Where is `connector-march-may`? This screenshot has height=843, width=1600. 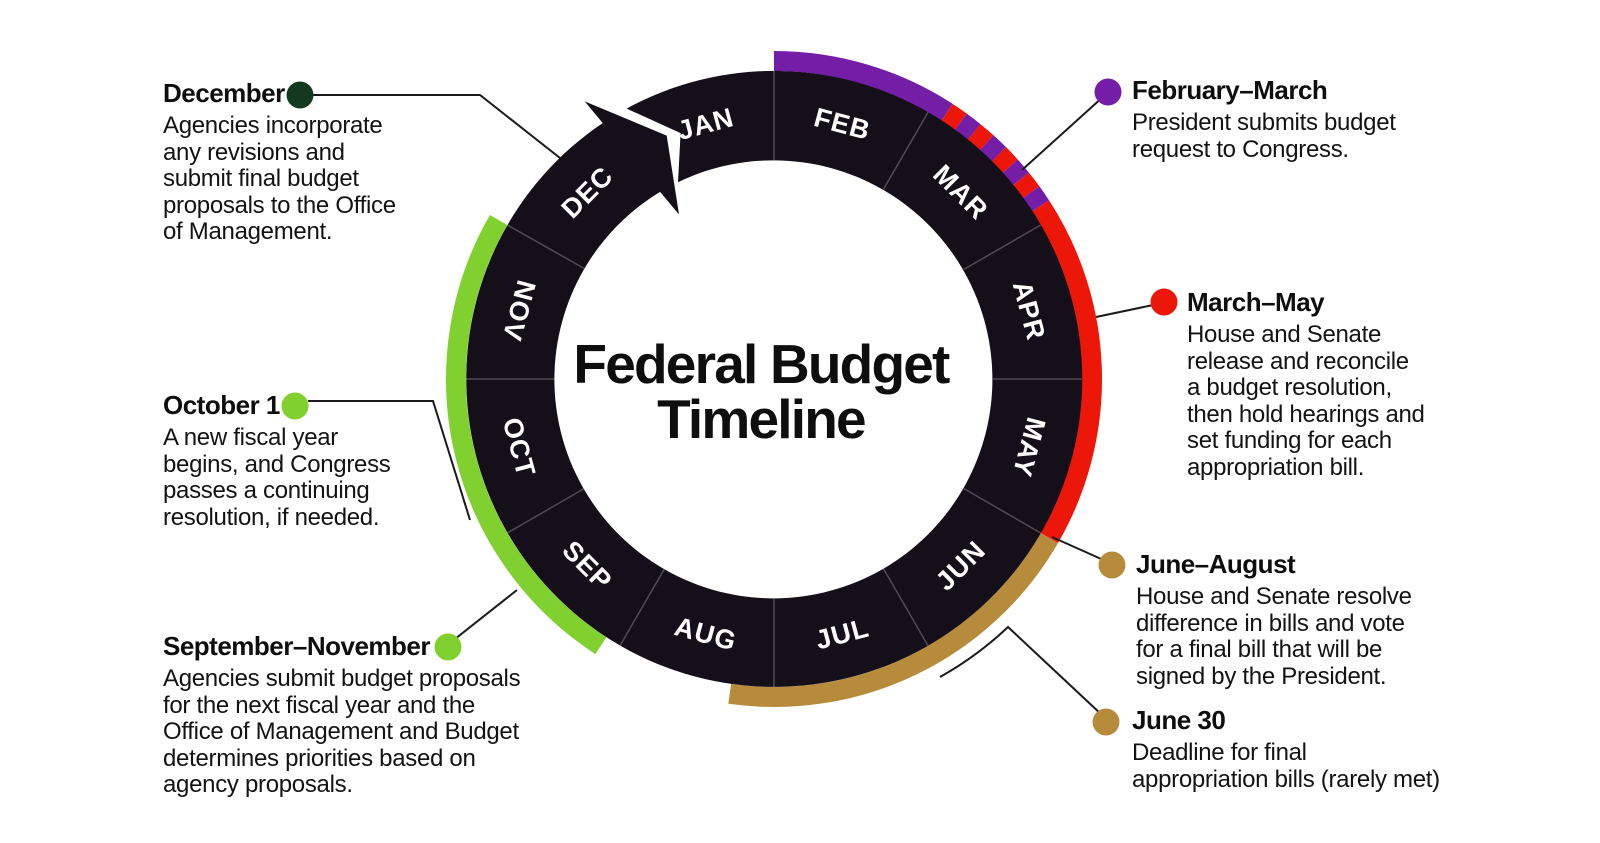 connector-march-may is located at coordinates (1127, 310).